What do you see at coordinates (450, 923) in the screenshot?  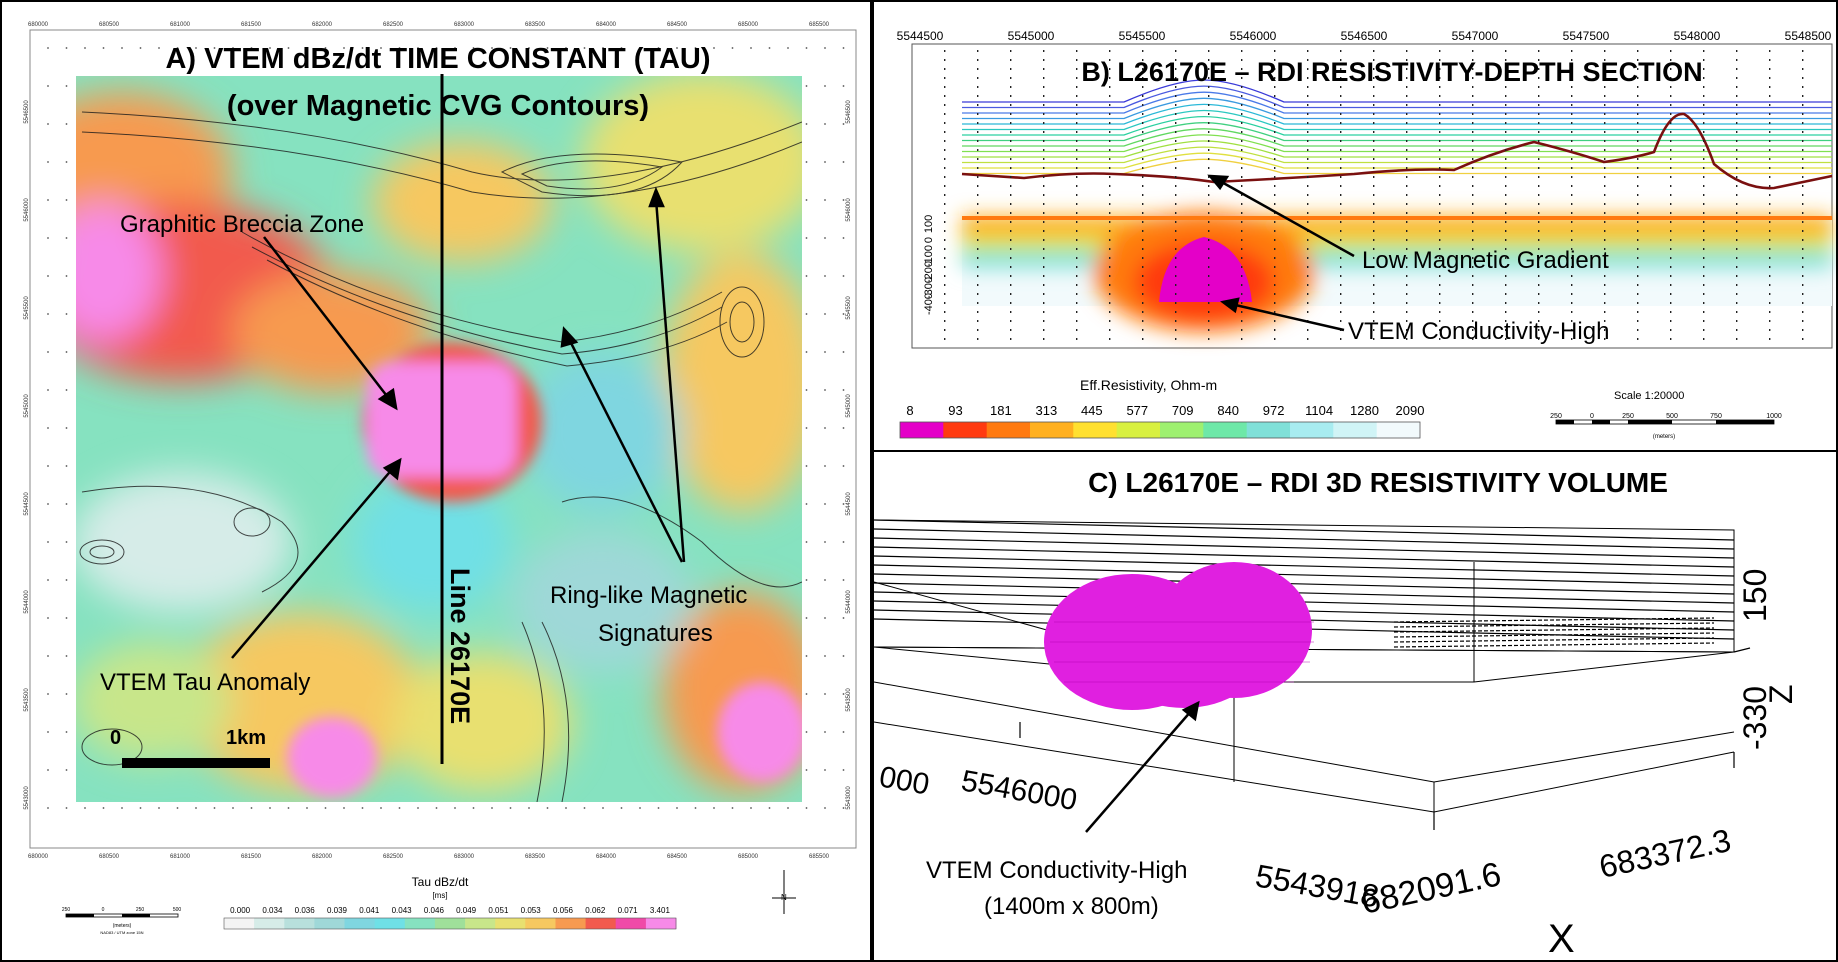 I see `colorbar-frame` at bounding box center [450, 923].